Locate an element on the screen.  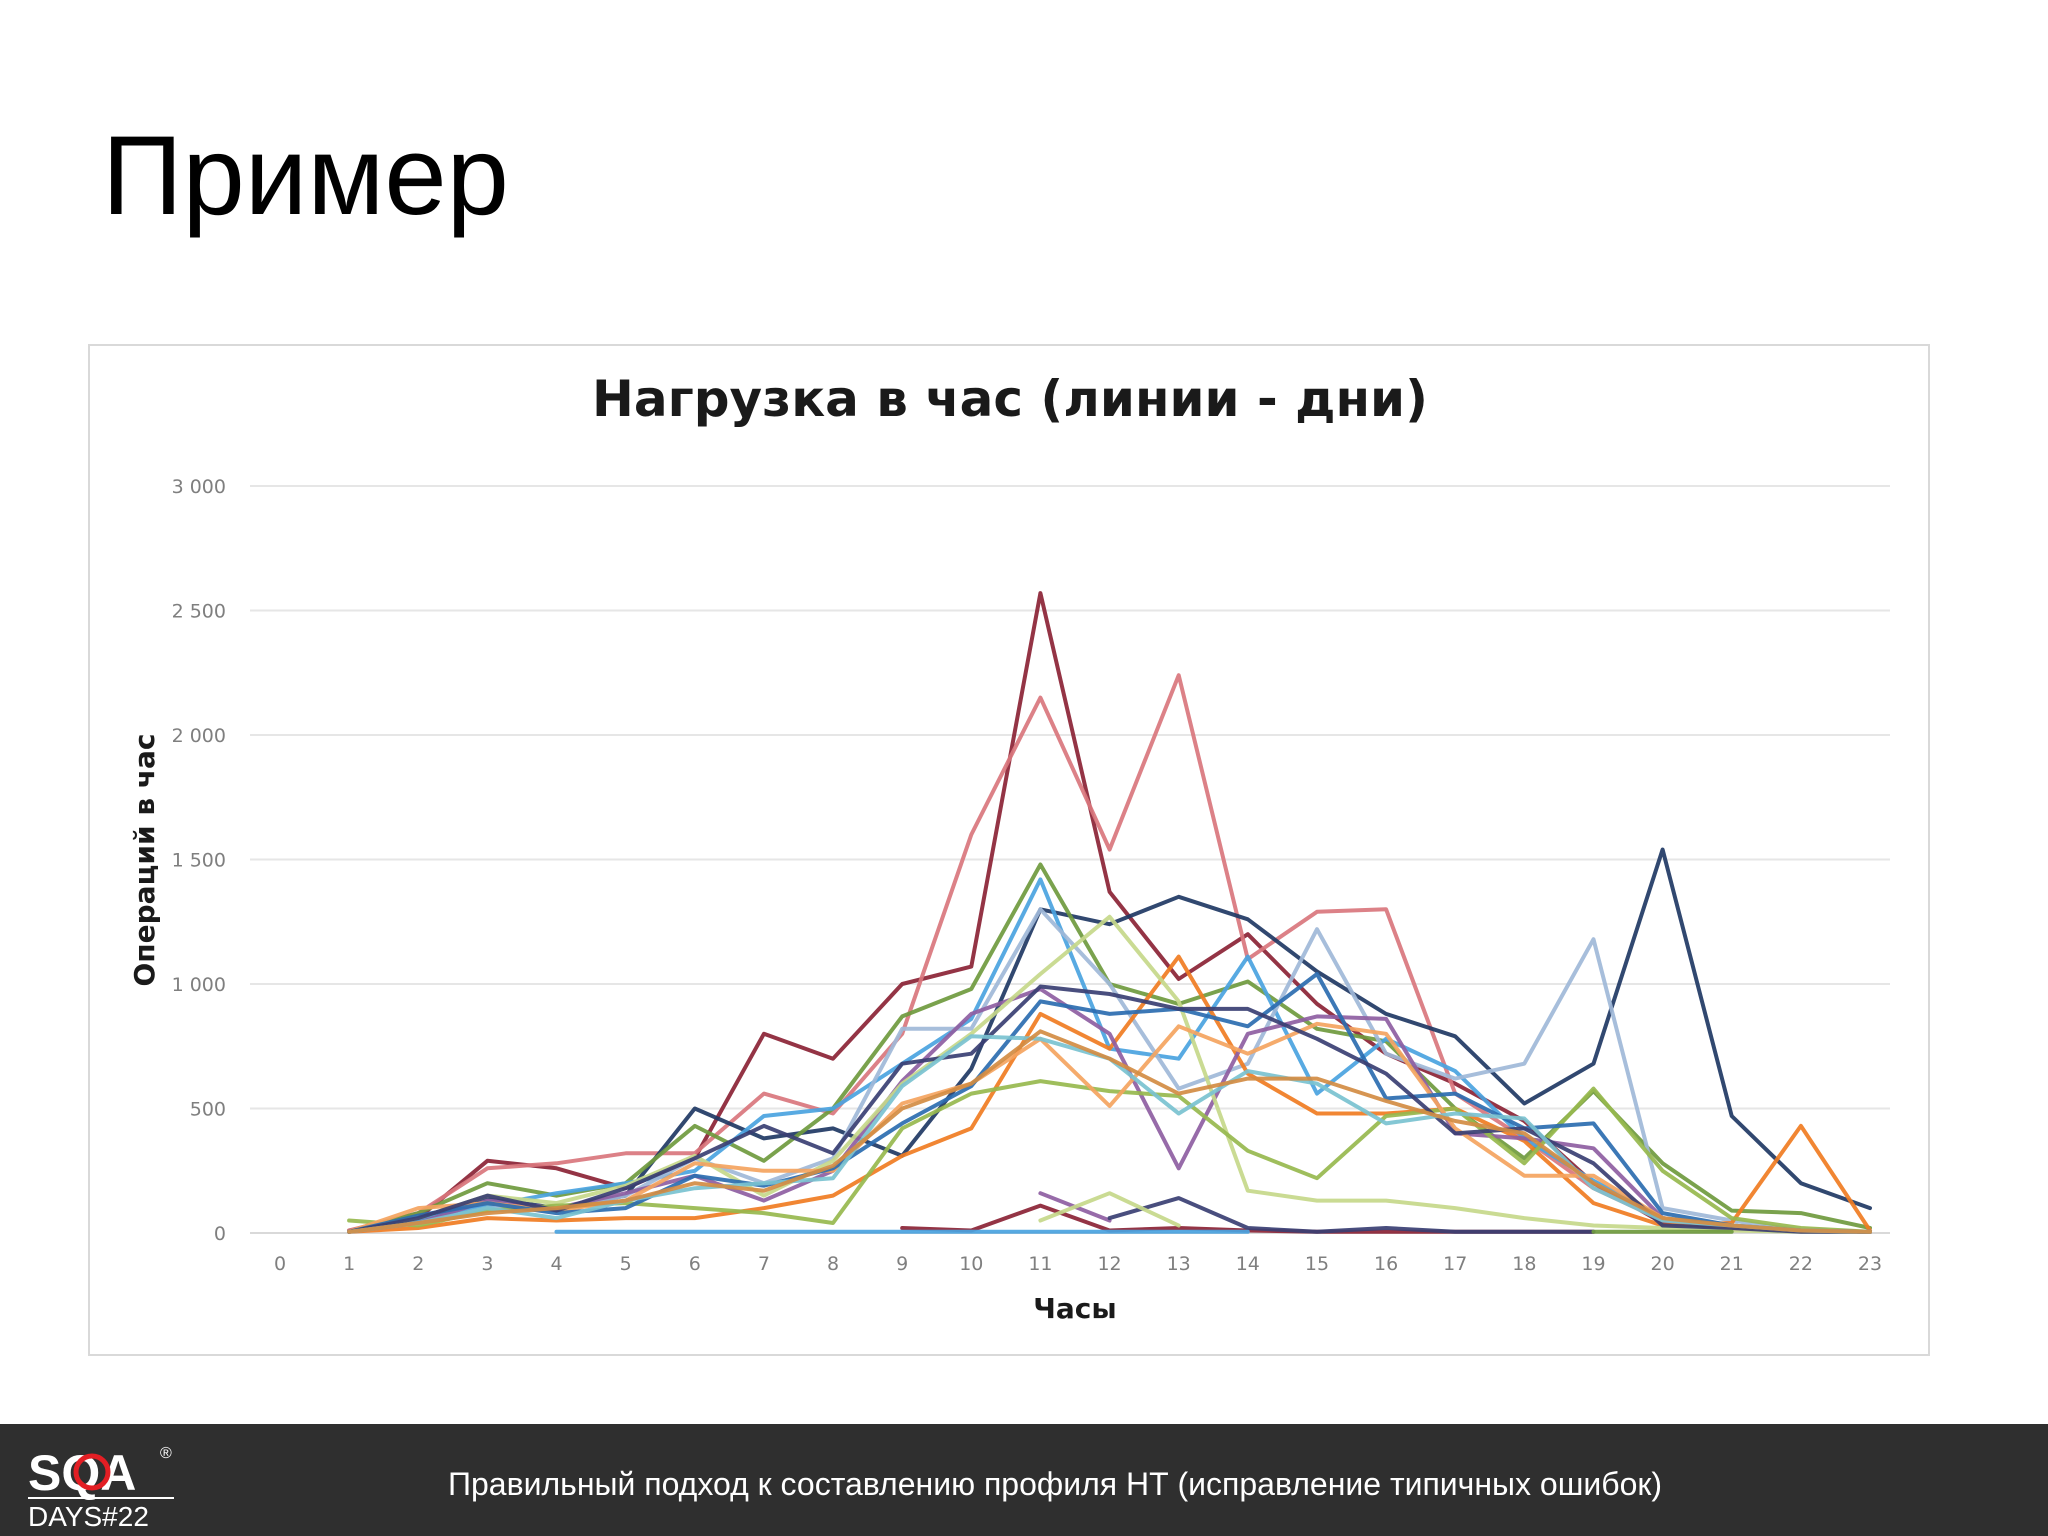
x-tick-label: 21 is located at coordinates (1732, 1264).